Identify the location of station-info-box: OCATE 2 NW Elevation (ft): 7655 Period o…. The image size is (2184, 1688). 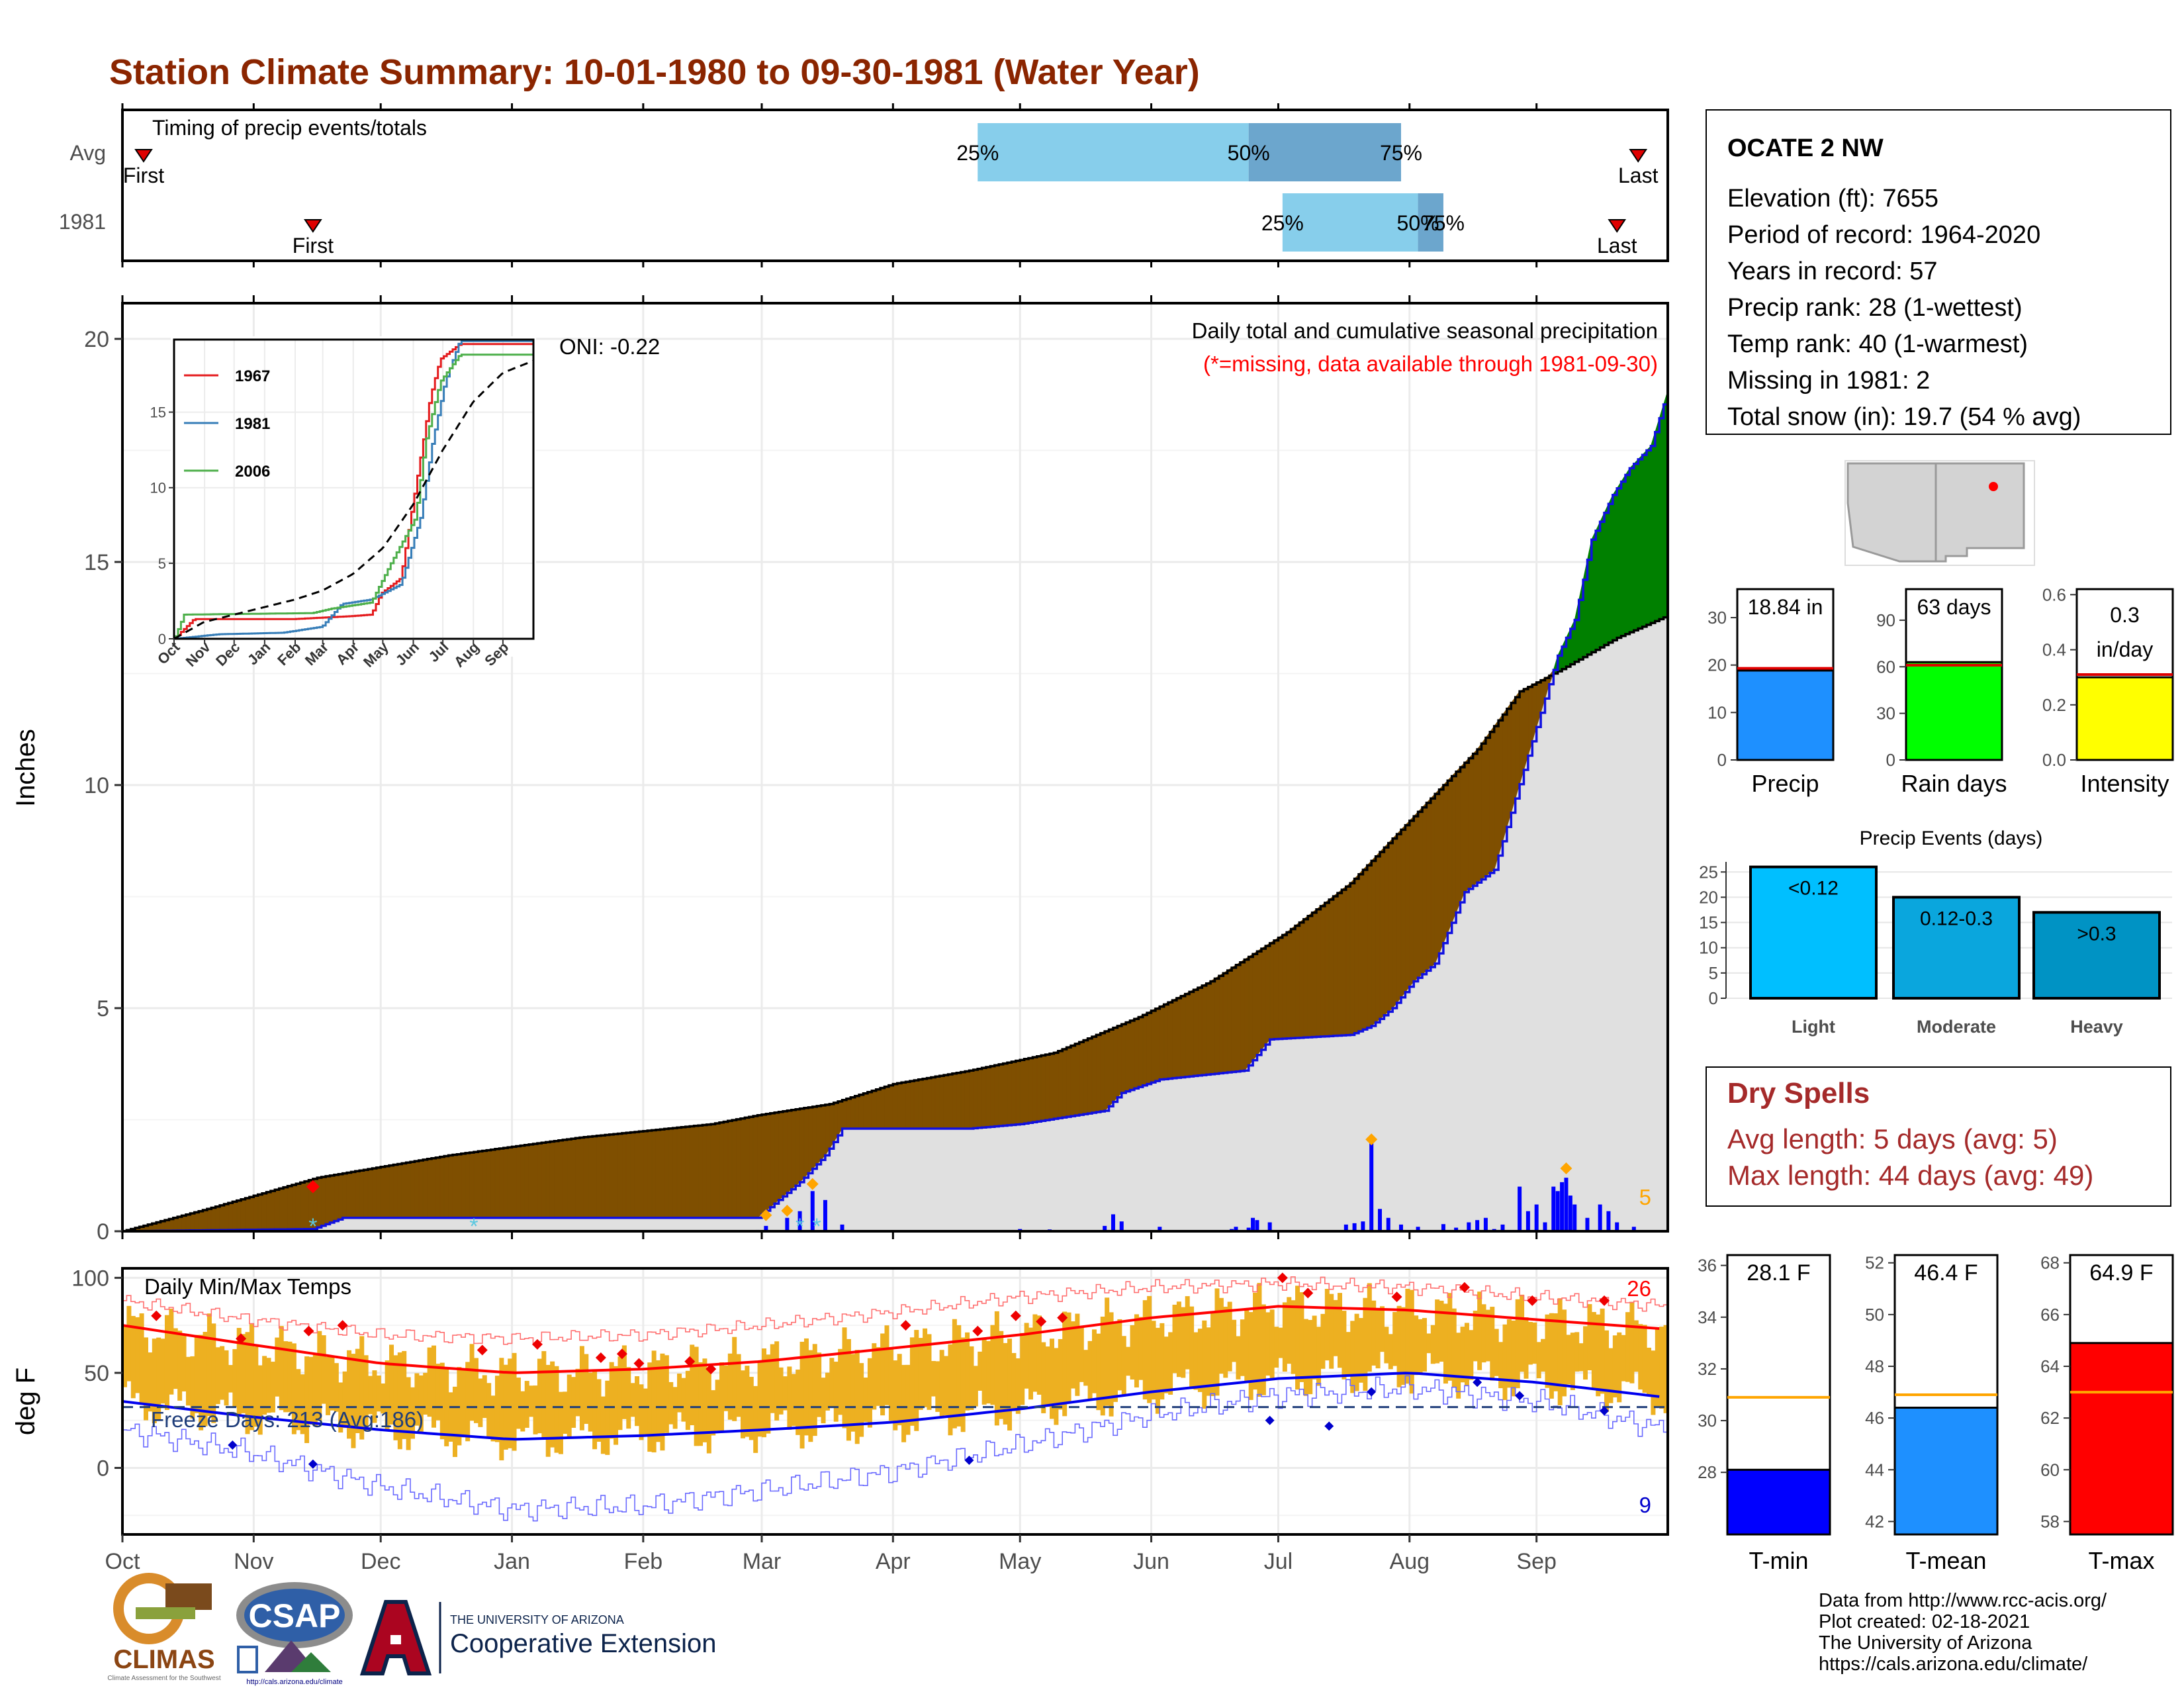
(1939, 272).